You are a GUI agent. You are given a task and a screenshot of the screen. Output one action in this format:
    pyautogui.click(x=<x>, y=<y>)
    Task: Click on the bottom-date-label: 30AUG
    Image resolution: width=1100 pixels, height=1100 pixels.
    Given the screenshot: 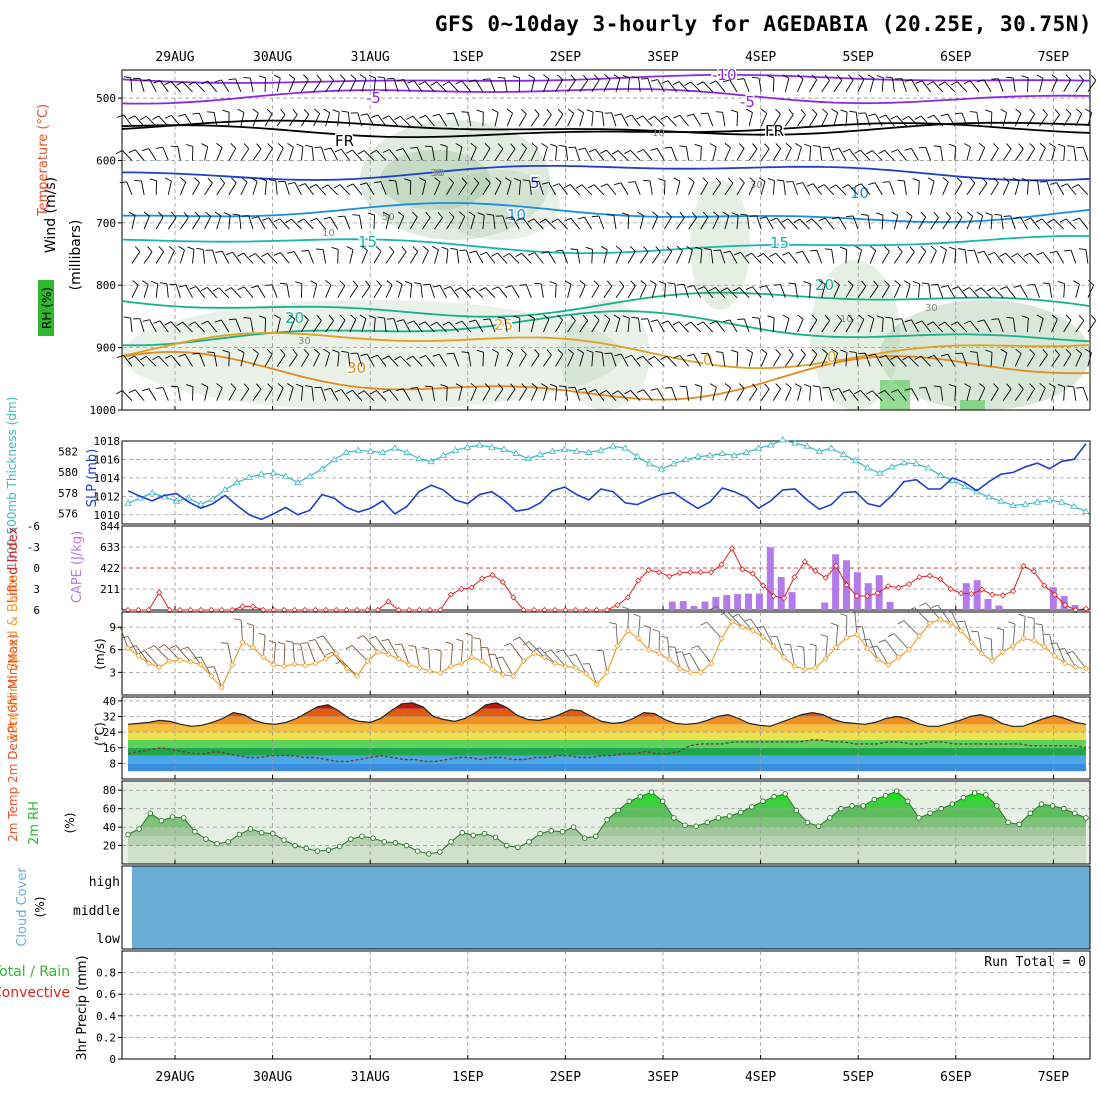 What is the action you would take?
    pyautogui.click(x=272, y=1077)
    